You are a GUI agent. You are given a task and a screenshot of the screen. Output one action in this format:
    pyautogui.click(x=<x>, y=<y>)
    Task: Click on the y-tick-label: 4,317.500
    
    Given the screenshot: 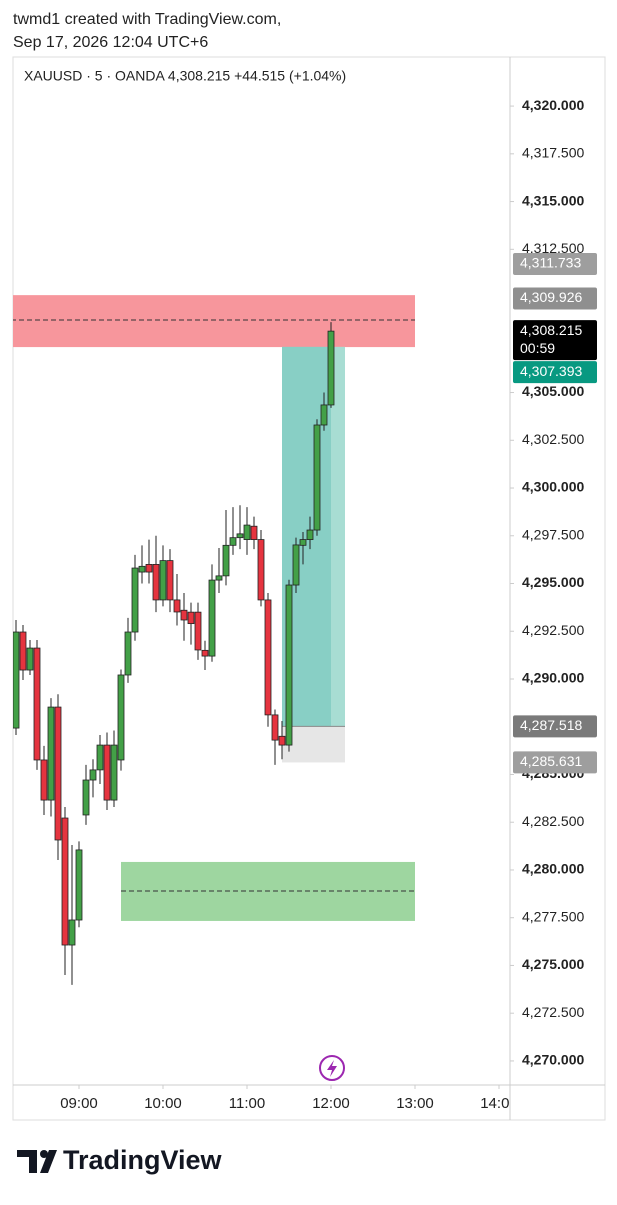 What is the action you would take?
    pyautogui.click(x=553, y=153)
    